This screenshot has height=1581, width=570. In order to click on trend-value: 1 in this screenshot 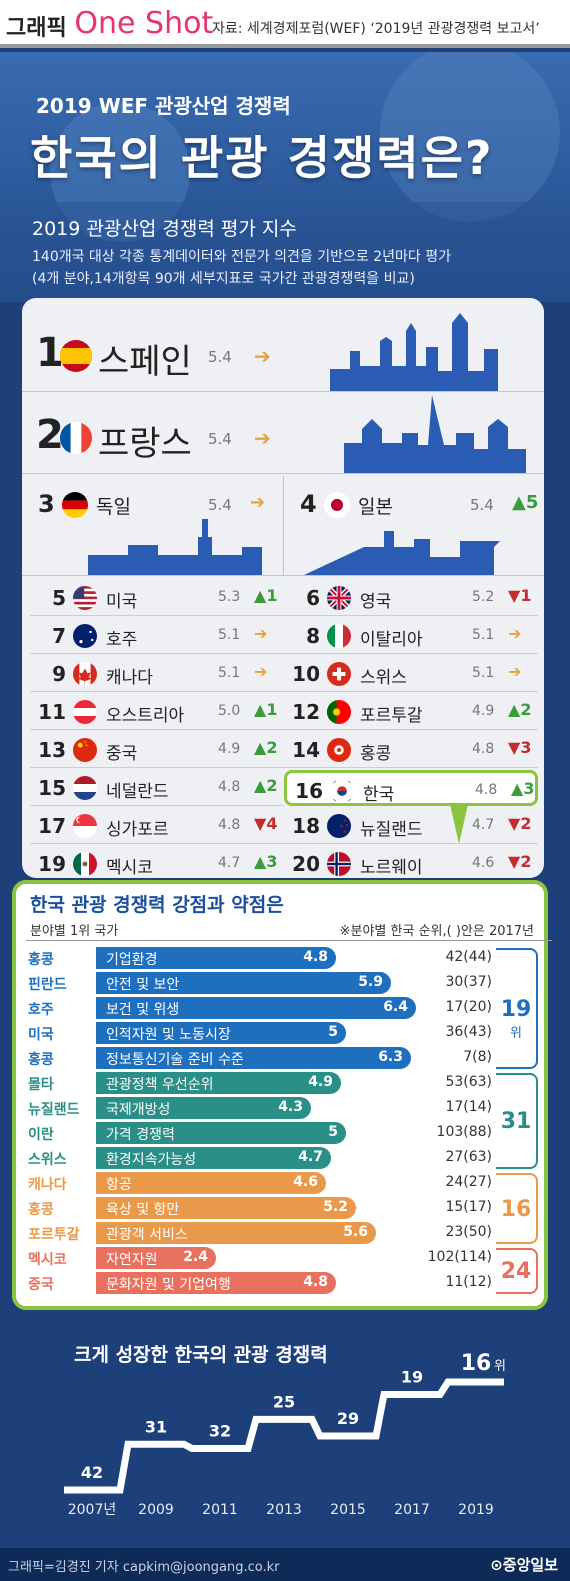, I will do `click(272, 595)`.